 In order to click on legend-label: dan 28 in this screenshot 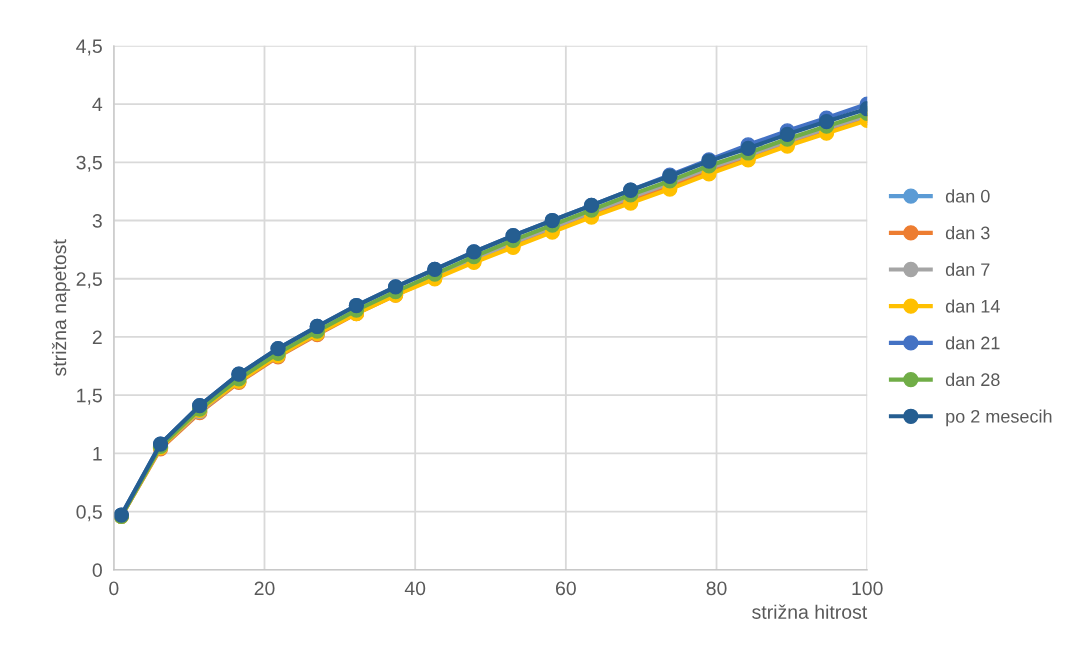, I will do `click(972, 379)`.